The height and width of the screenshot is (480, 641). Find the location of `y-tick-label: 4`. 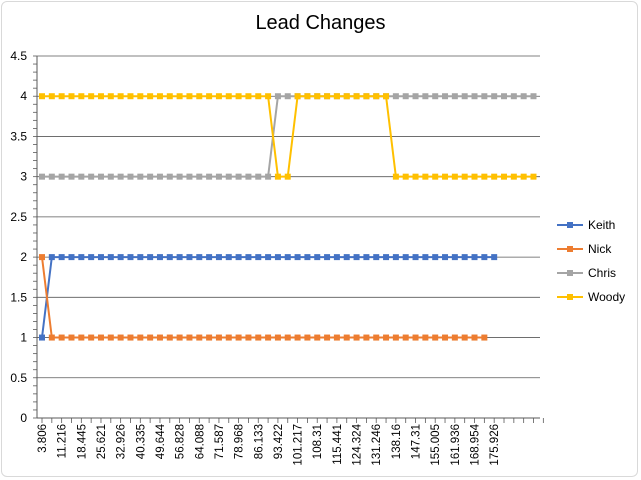

y-tick-label: 4 is located at coordinates (23, 96).